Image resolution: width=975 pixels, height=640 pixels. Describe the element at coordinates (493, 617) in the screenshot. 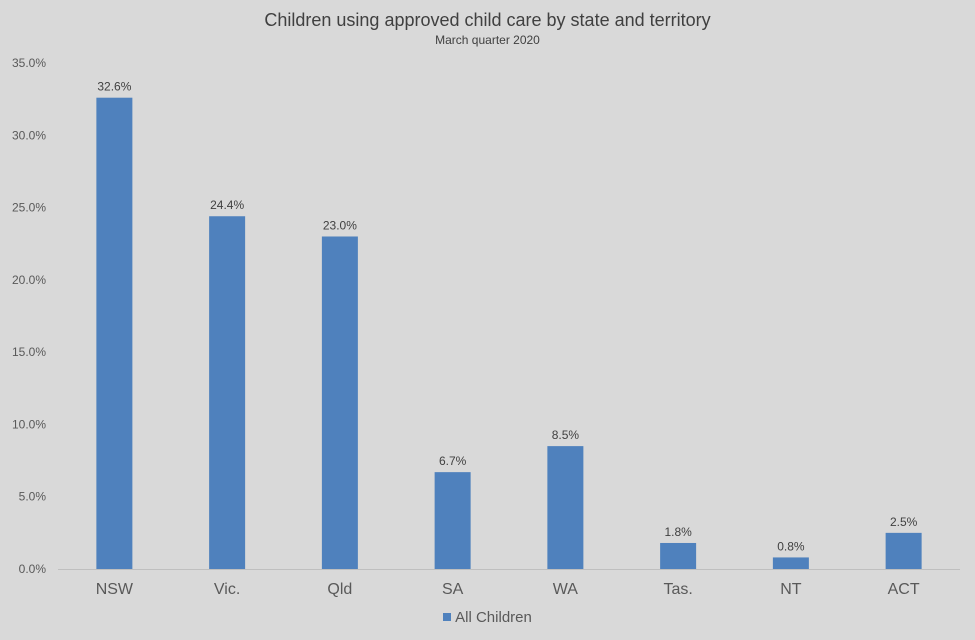

I see `legend-label: All Children` at that location.